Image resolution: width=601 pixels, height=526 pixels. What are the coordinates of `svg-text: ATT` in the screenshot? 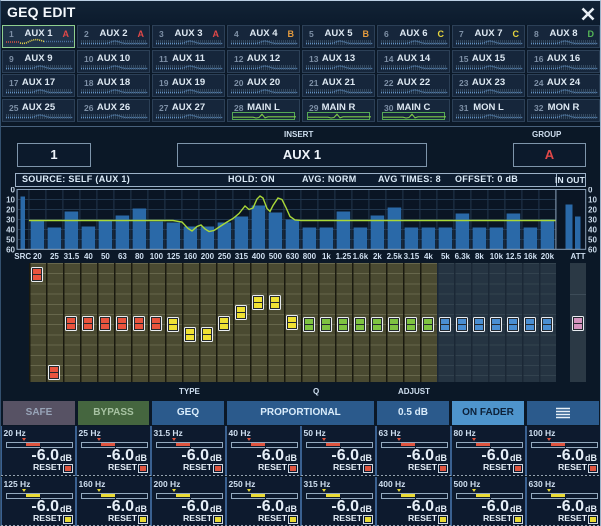 It's located at (578, 256).